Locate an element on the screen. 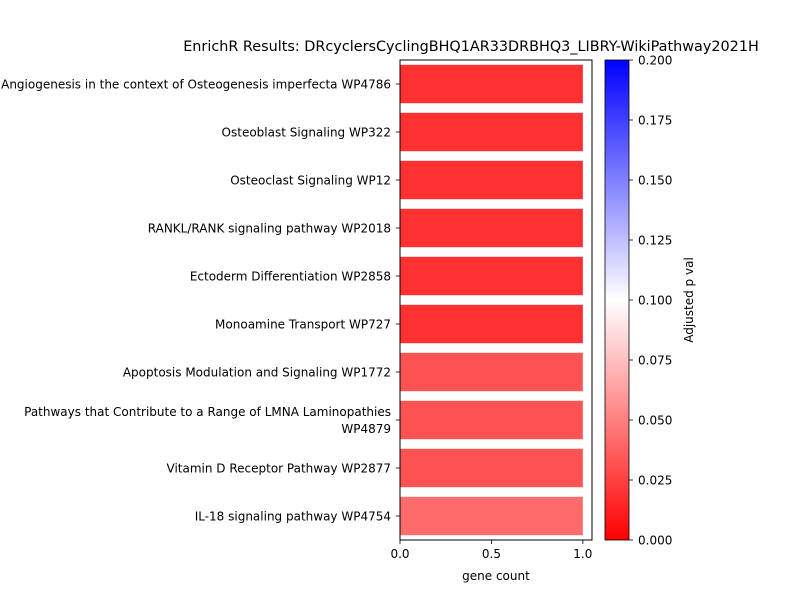 The image size is (800, 600). colorbar-tick-label: 0.025 is located at coordinates (655, 481).